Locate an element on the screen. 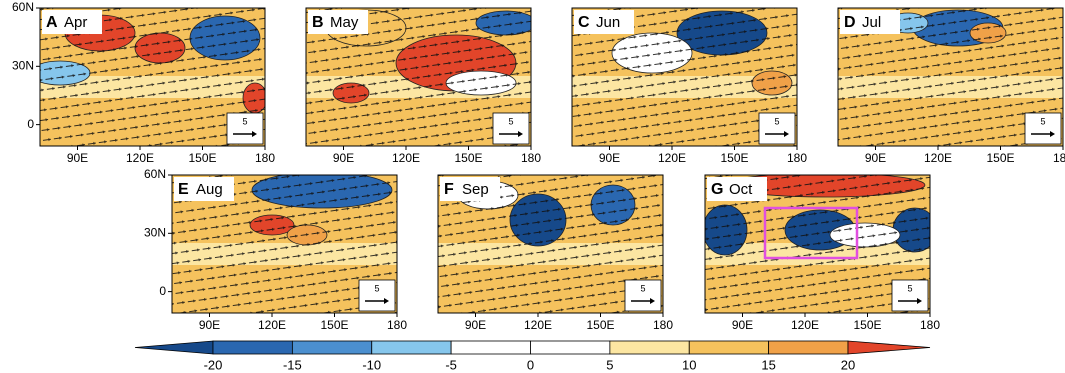 The height and width of the screenshot is (373, 1065). map-panel: B May 5 90E 120E 150E 180 is located at coordinates (423, 86).